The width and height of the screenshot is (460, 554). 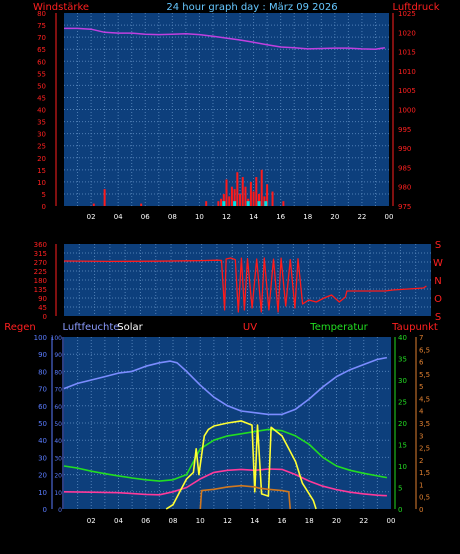 I want to click on temperature-tick-label: 20, so click(x=402, y=424).